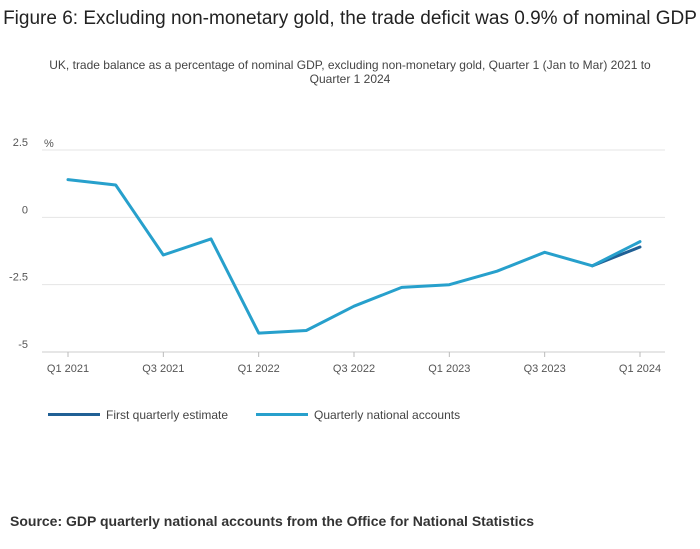 This screenshot has width=700, height=549. Describe the element at coordinates (545, 369) in the screenshot. I see `x-tick-label: Q3 2023` at that location.